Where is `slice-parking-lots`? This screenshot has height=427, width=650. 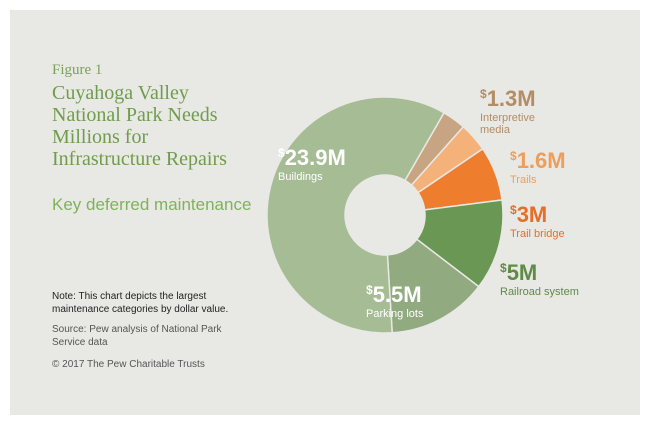
slice-parking-lots is located at coordinates (433, 286).